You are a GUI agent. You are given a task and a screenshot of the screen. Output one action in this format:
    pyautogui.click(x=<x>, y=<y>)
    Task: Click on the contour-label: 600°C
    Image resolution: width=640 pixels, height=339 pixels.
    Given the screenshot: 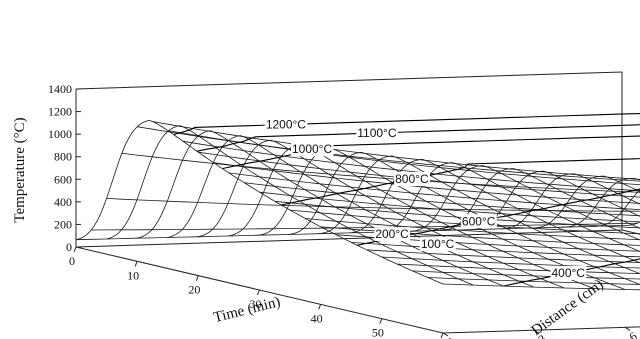 What is the action you would take?
    pyautogui.click(x=479, y=221)
    